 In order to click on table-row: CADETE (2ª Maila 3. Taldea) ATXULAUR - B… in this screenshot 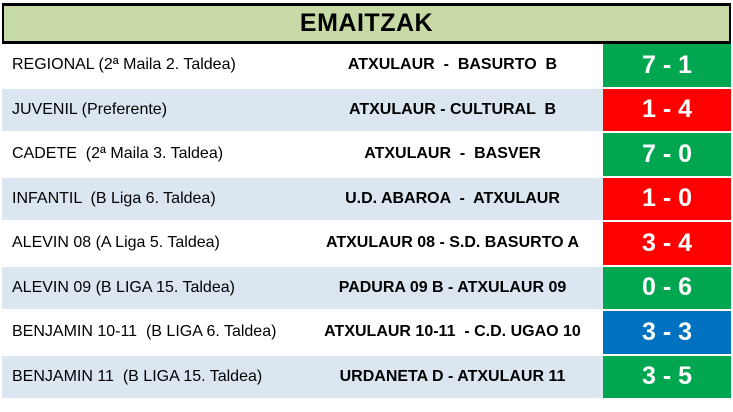, I will do `click(366, 155)`.